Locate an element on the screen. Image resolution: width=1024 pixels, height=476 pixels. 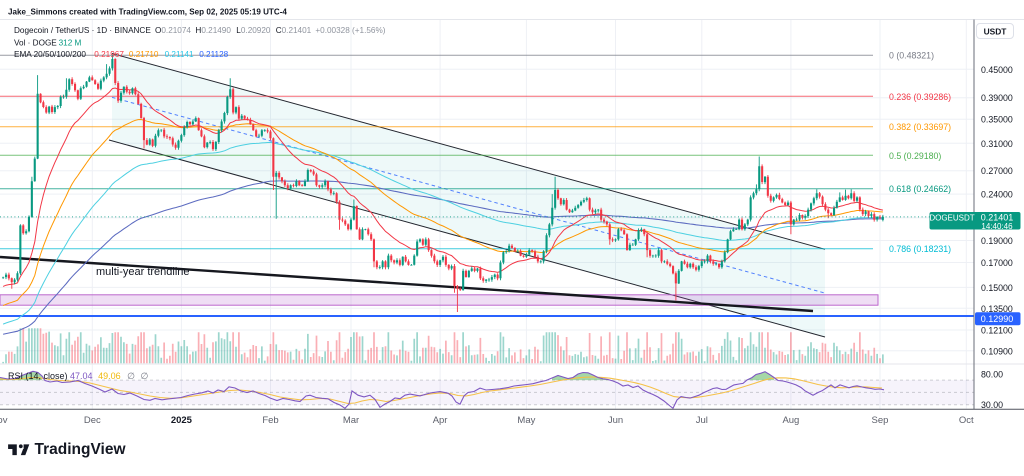
svg-text: 0.13500 is located at coordinates (997, 309).